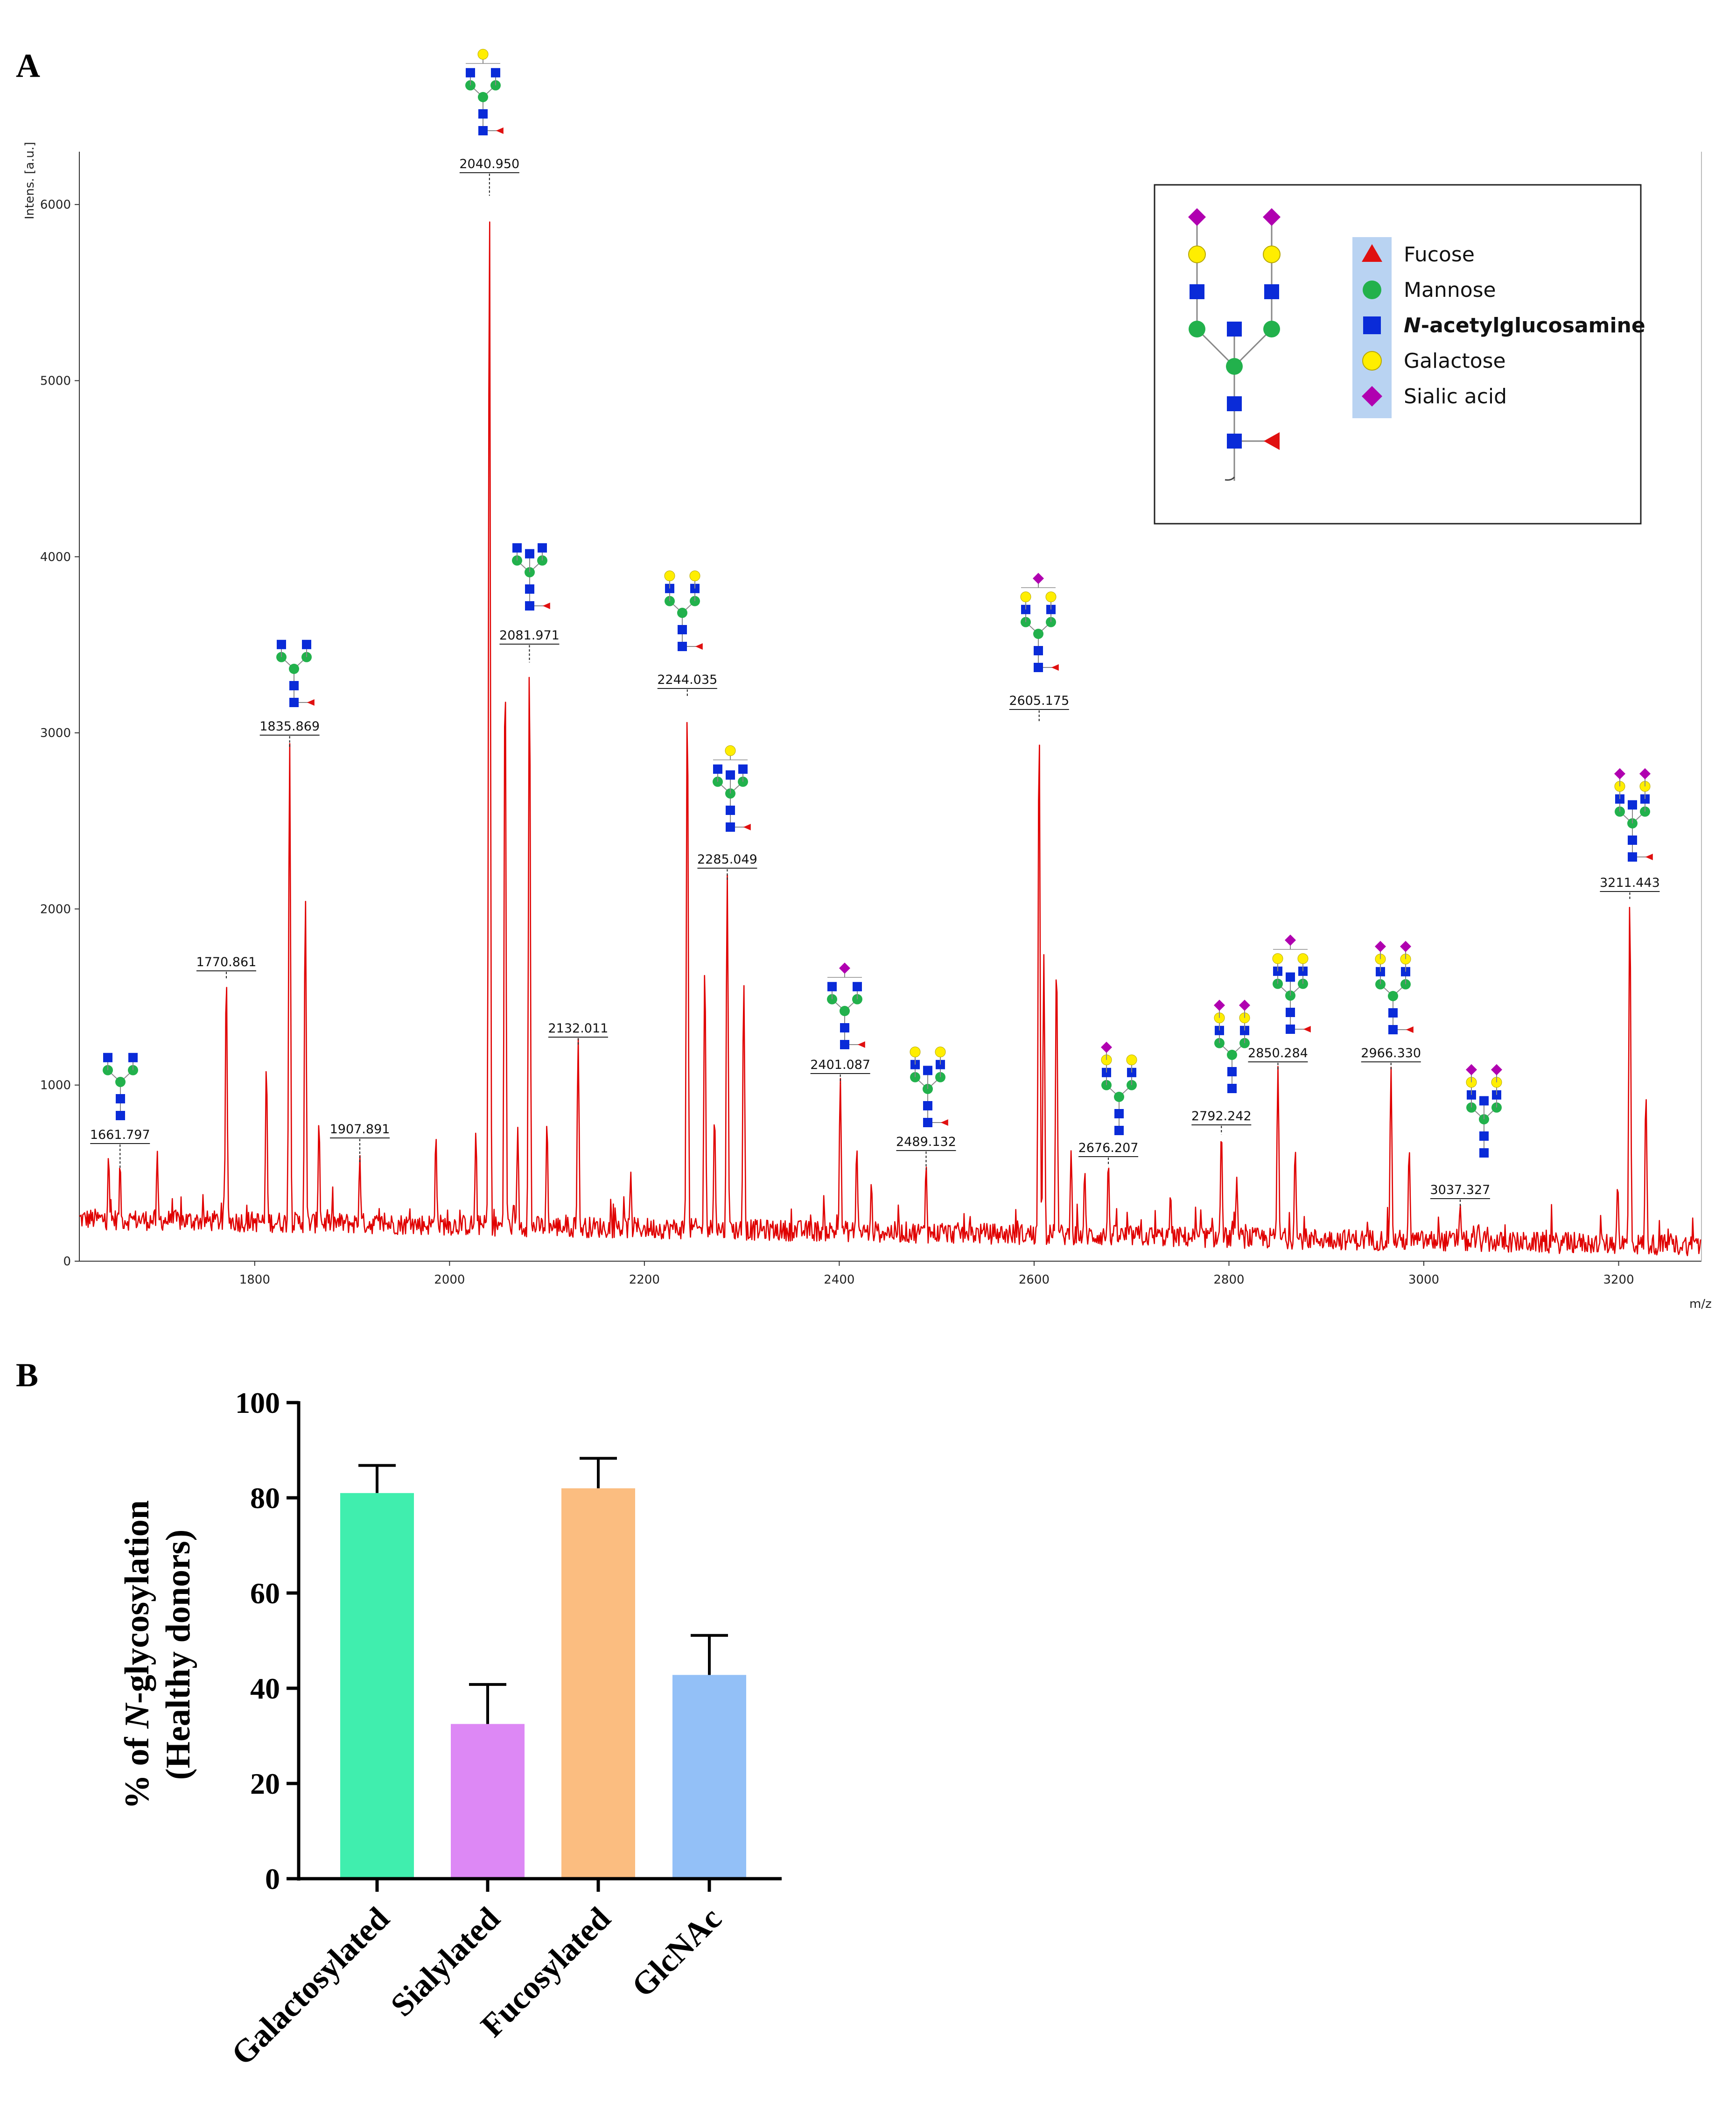 This screenshot has width=1736, height=2106. I want to click on ms-peak-label: 2605.175, so click(1039, 701).